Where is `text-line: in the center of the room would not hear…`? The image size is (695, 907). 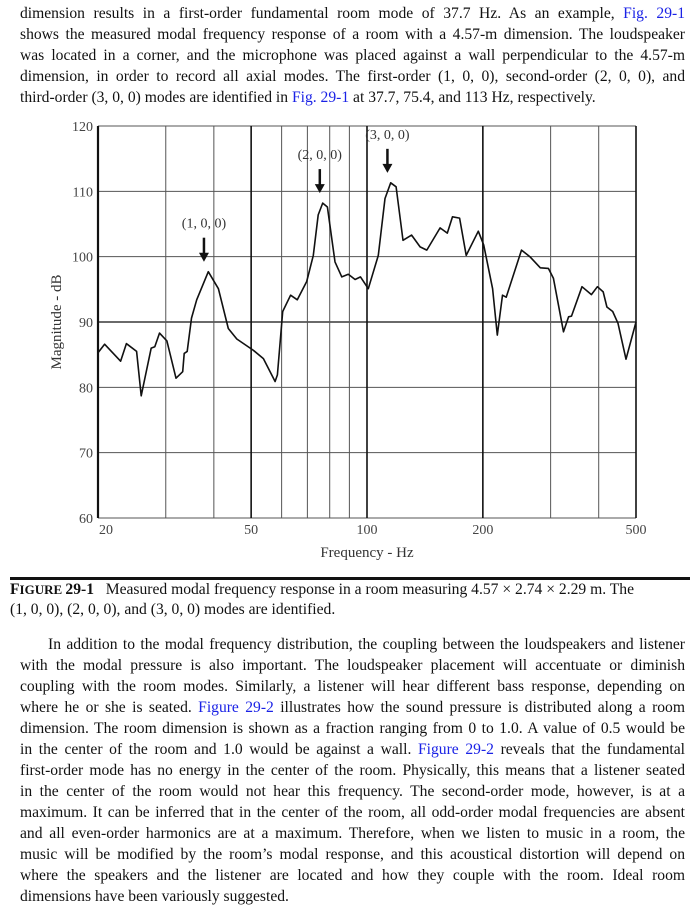 text-line: in the center of the room would not hear… is located at coordinates (352, 791).